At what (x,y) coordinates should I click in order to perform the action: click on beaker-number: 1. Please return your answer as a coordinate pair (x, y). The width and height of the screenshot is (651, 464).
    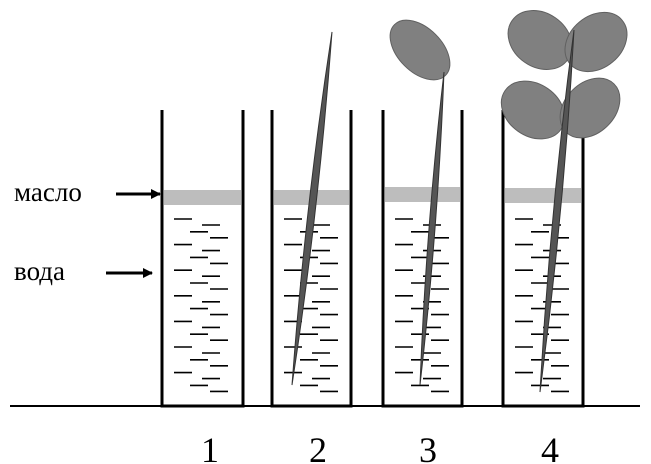
    Looking at the image, I should click on (210, 447).